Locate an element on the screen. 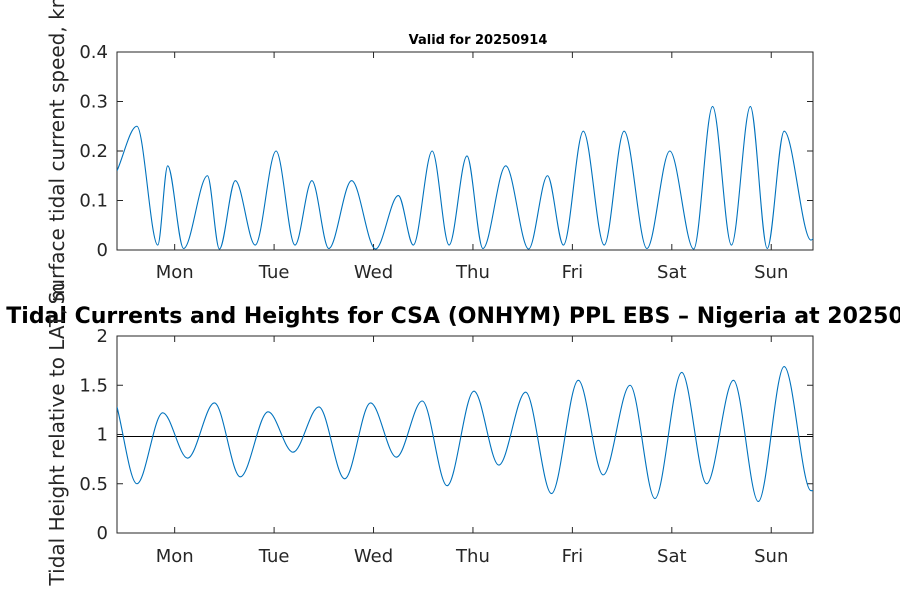  y-tick-label: 1 is located at coordinates (102, 435).